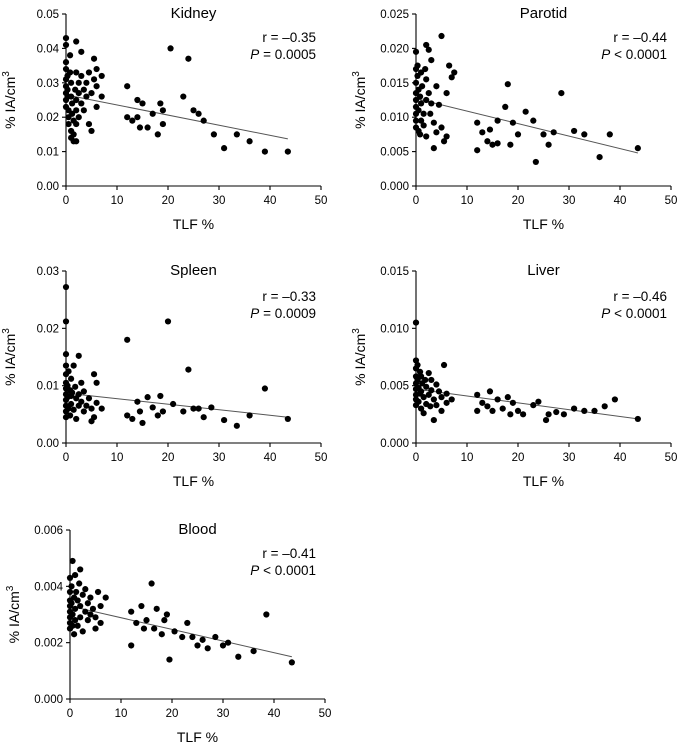 The width and height of the screenshot is (685, 754). I want to click on y-tick-label: 0.025, so click(394, 15).